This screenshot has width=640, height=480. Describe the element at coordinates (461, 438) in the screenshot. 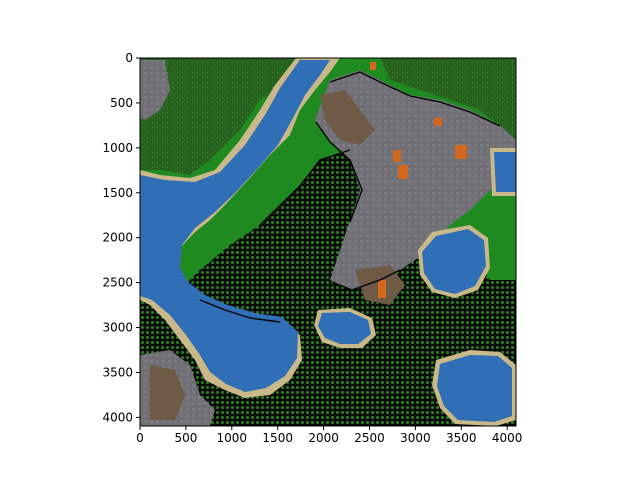

I see `x-tick-label: 3500` at that location.